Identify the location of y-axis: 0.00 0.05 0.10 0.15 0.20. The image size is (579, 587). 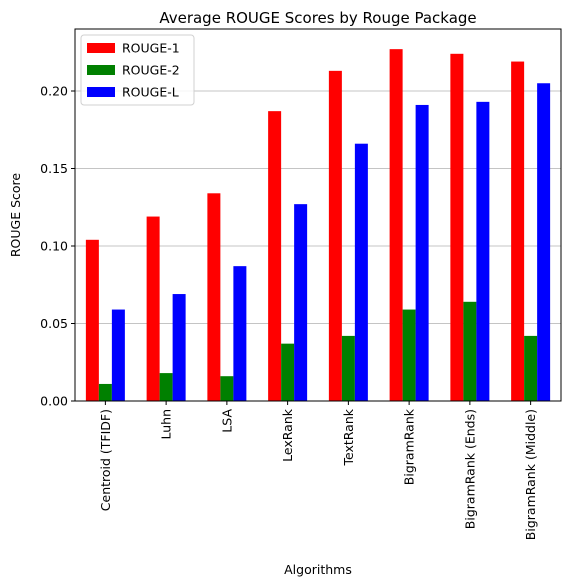
(57, 246).